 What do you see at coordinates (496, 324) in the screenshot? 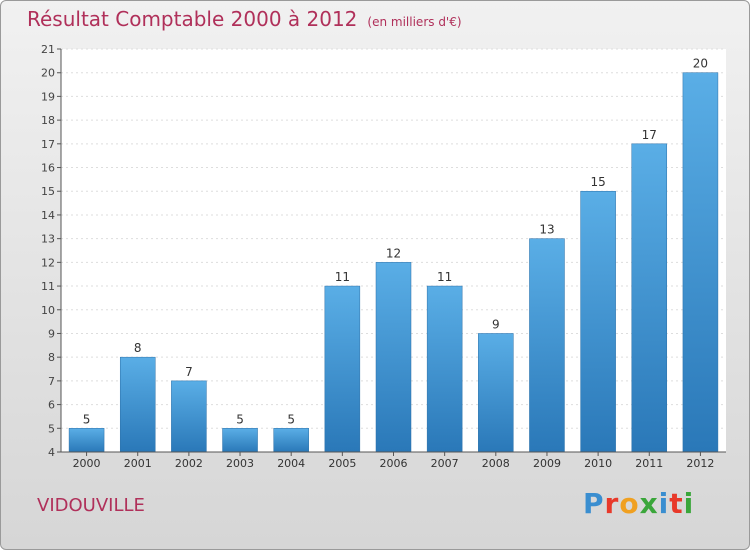
I see `data-label-2008: 9` at bounding box center [496, 324].